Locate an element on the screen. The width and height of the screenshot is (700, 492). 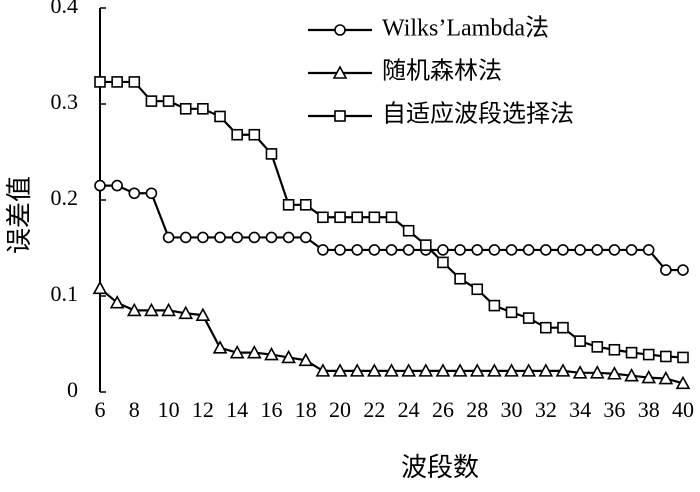
x-tick-label: 36 is located at coordinates (614, 409).